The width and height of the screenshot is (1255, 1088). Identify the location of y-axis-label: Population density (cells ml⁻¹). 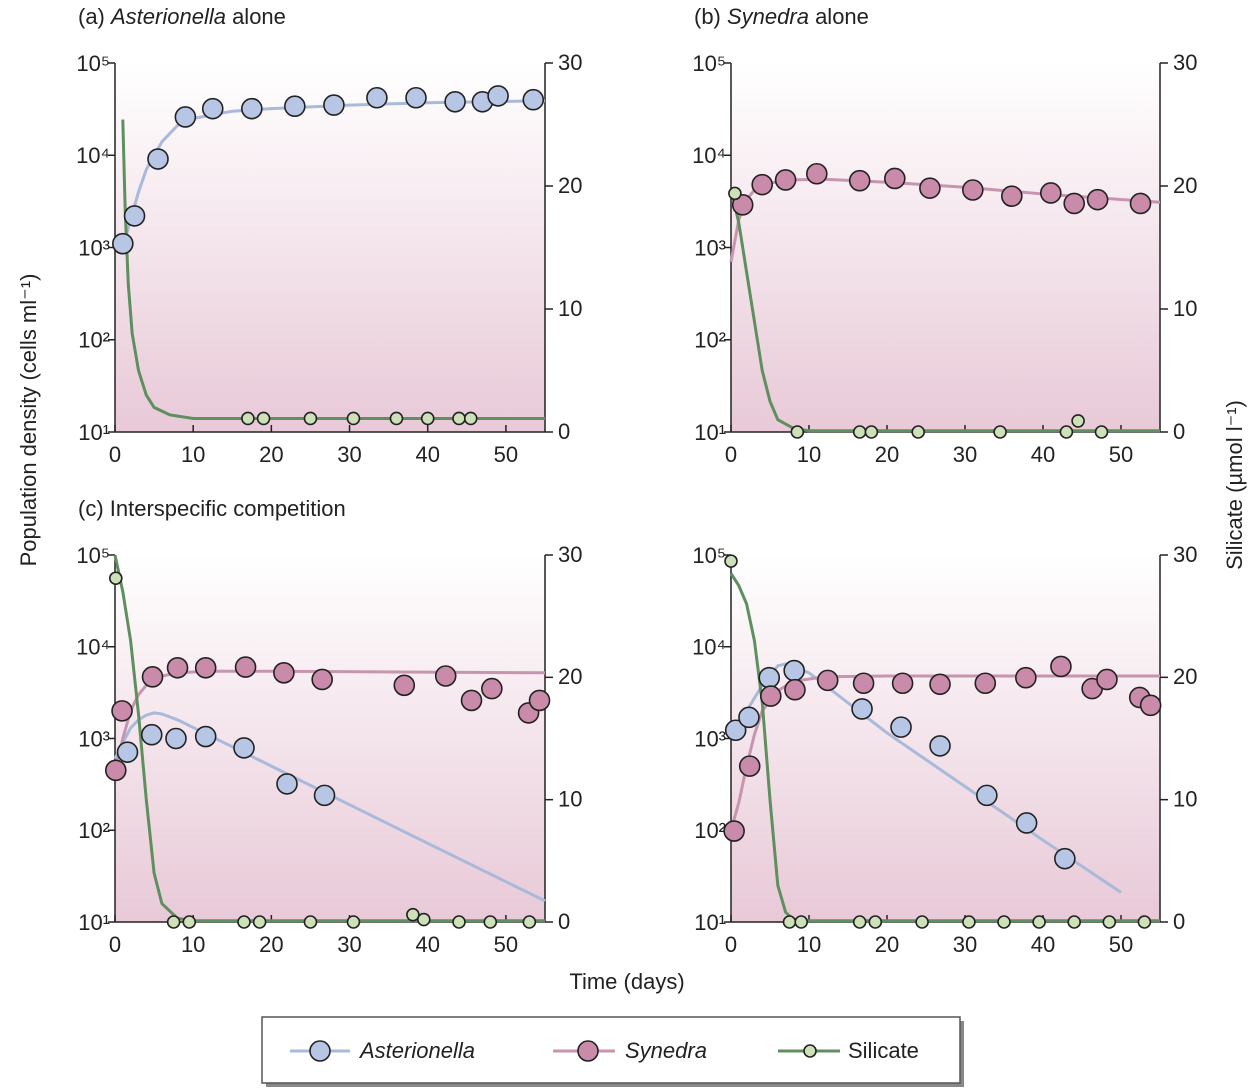
(28, 420).